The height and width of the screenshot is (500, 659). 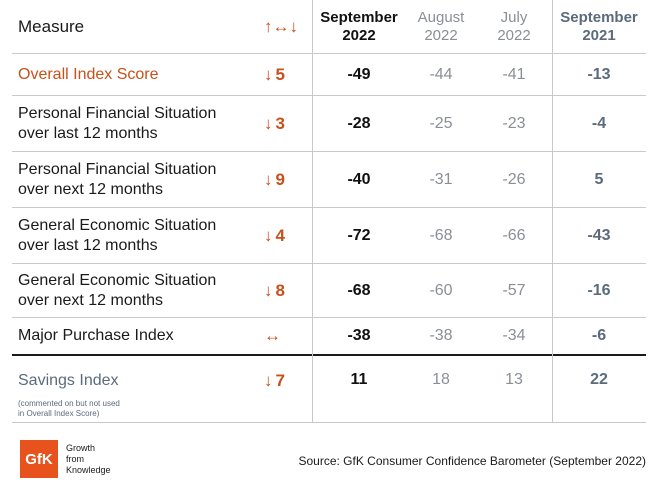 I want to click on row-change: ↓ 4, so click(x=274, y=235).